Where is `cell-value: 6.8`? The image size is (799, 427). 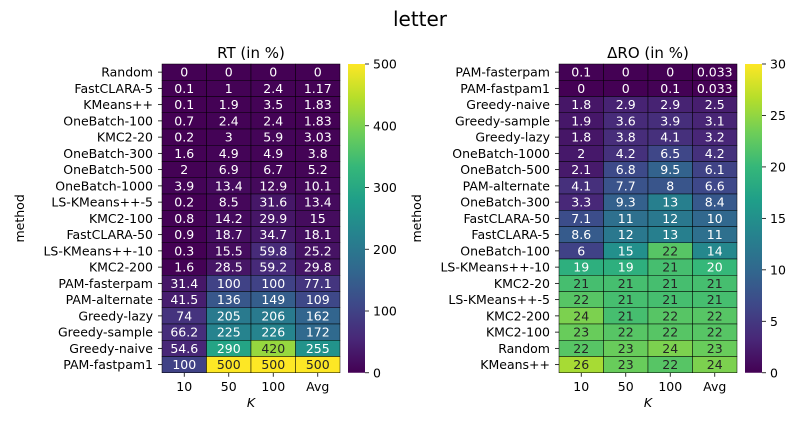
cell-value: 6.8 is located at coordinates (626, 169).